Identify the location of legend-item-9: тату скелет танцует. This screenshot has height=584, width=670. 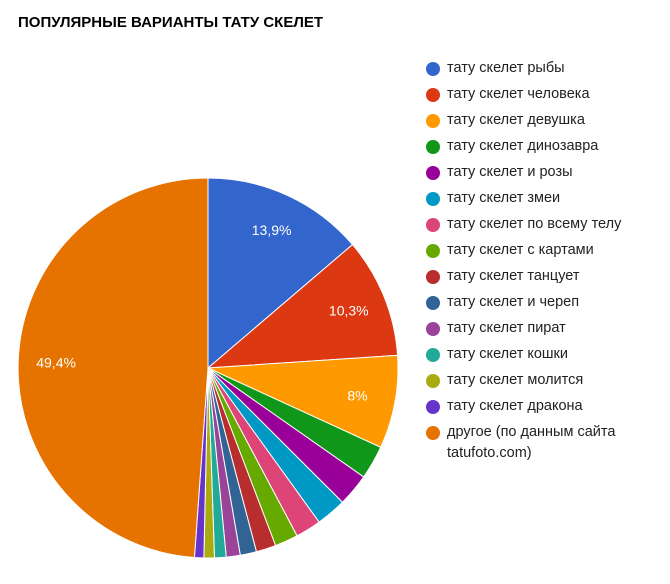
(546, 276).